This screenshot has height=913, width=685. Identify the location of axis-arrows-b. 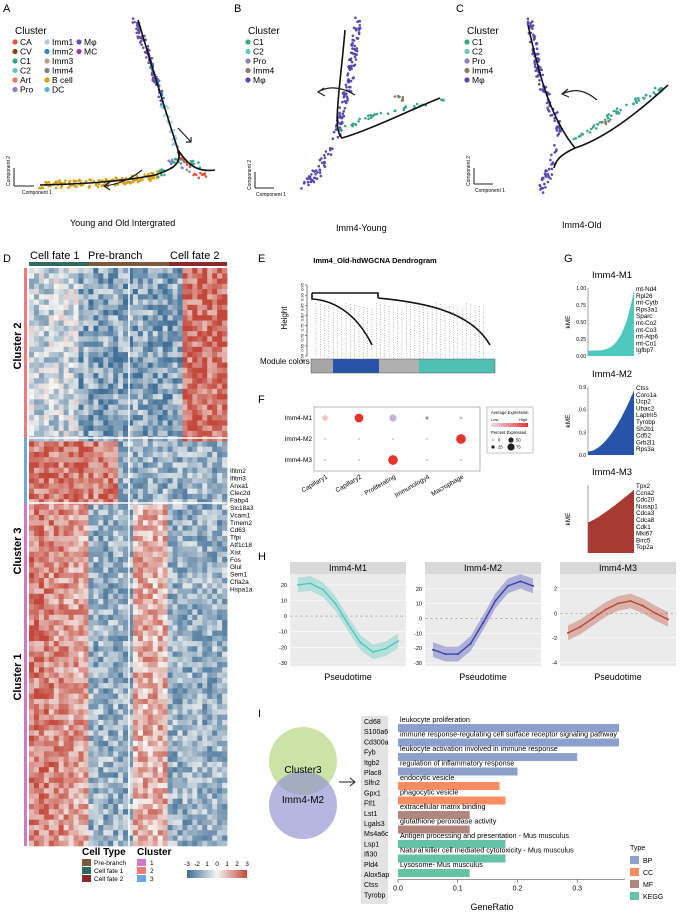
(264, 180).